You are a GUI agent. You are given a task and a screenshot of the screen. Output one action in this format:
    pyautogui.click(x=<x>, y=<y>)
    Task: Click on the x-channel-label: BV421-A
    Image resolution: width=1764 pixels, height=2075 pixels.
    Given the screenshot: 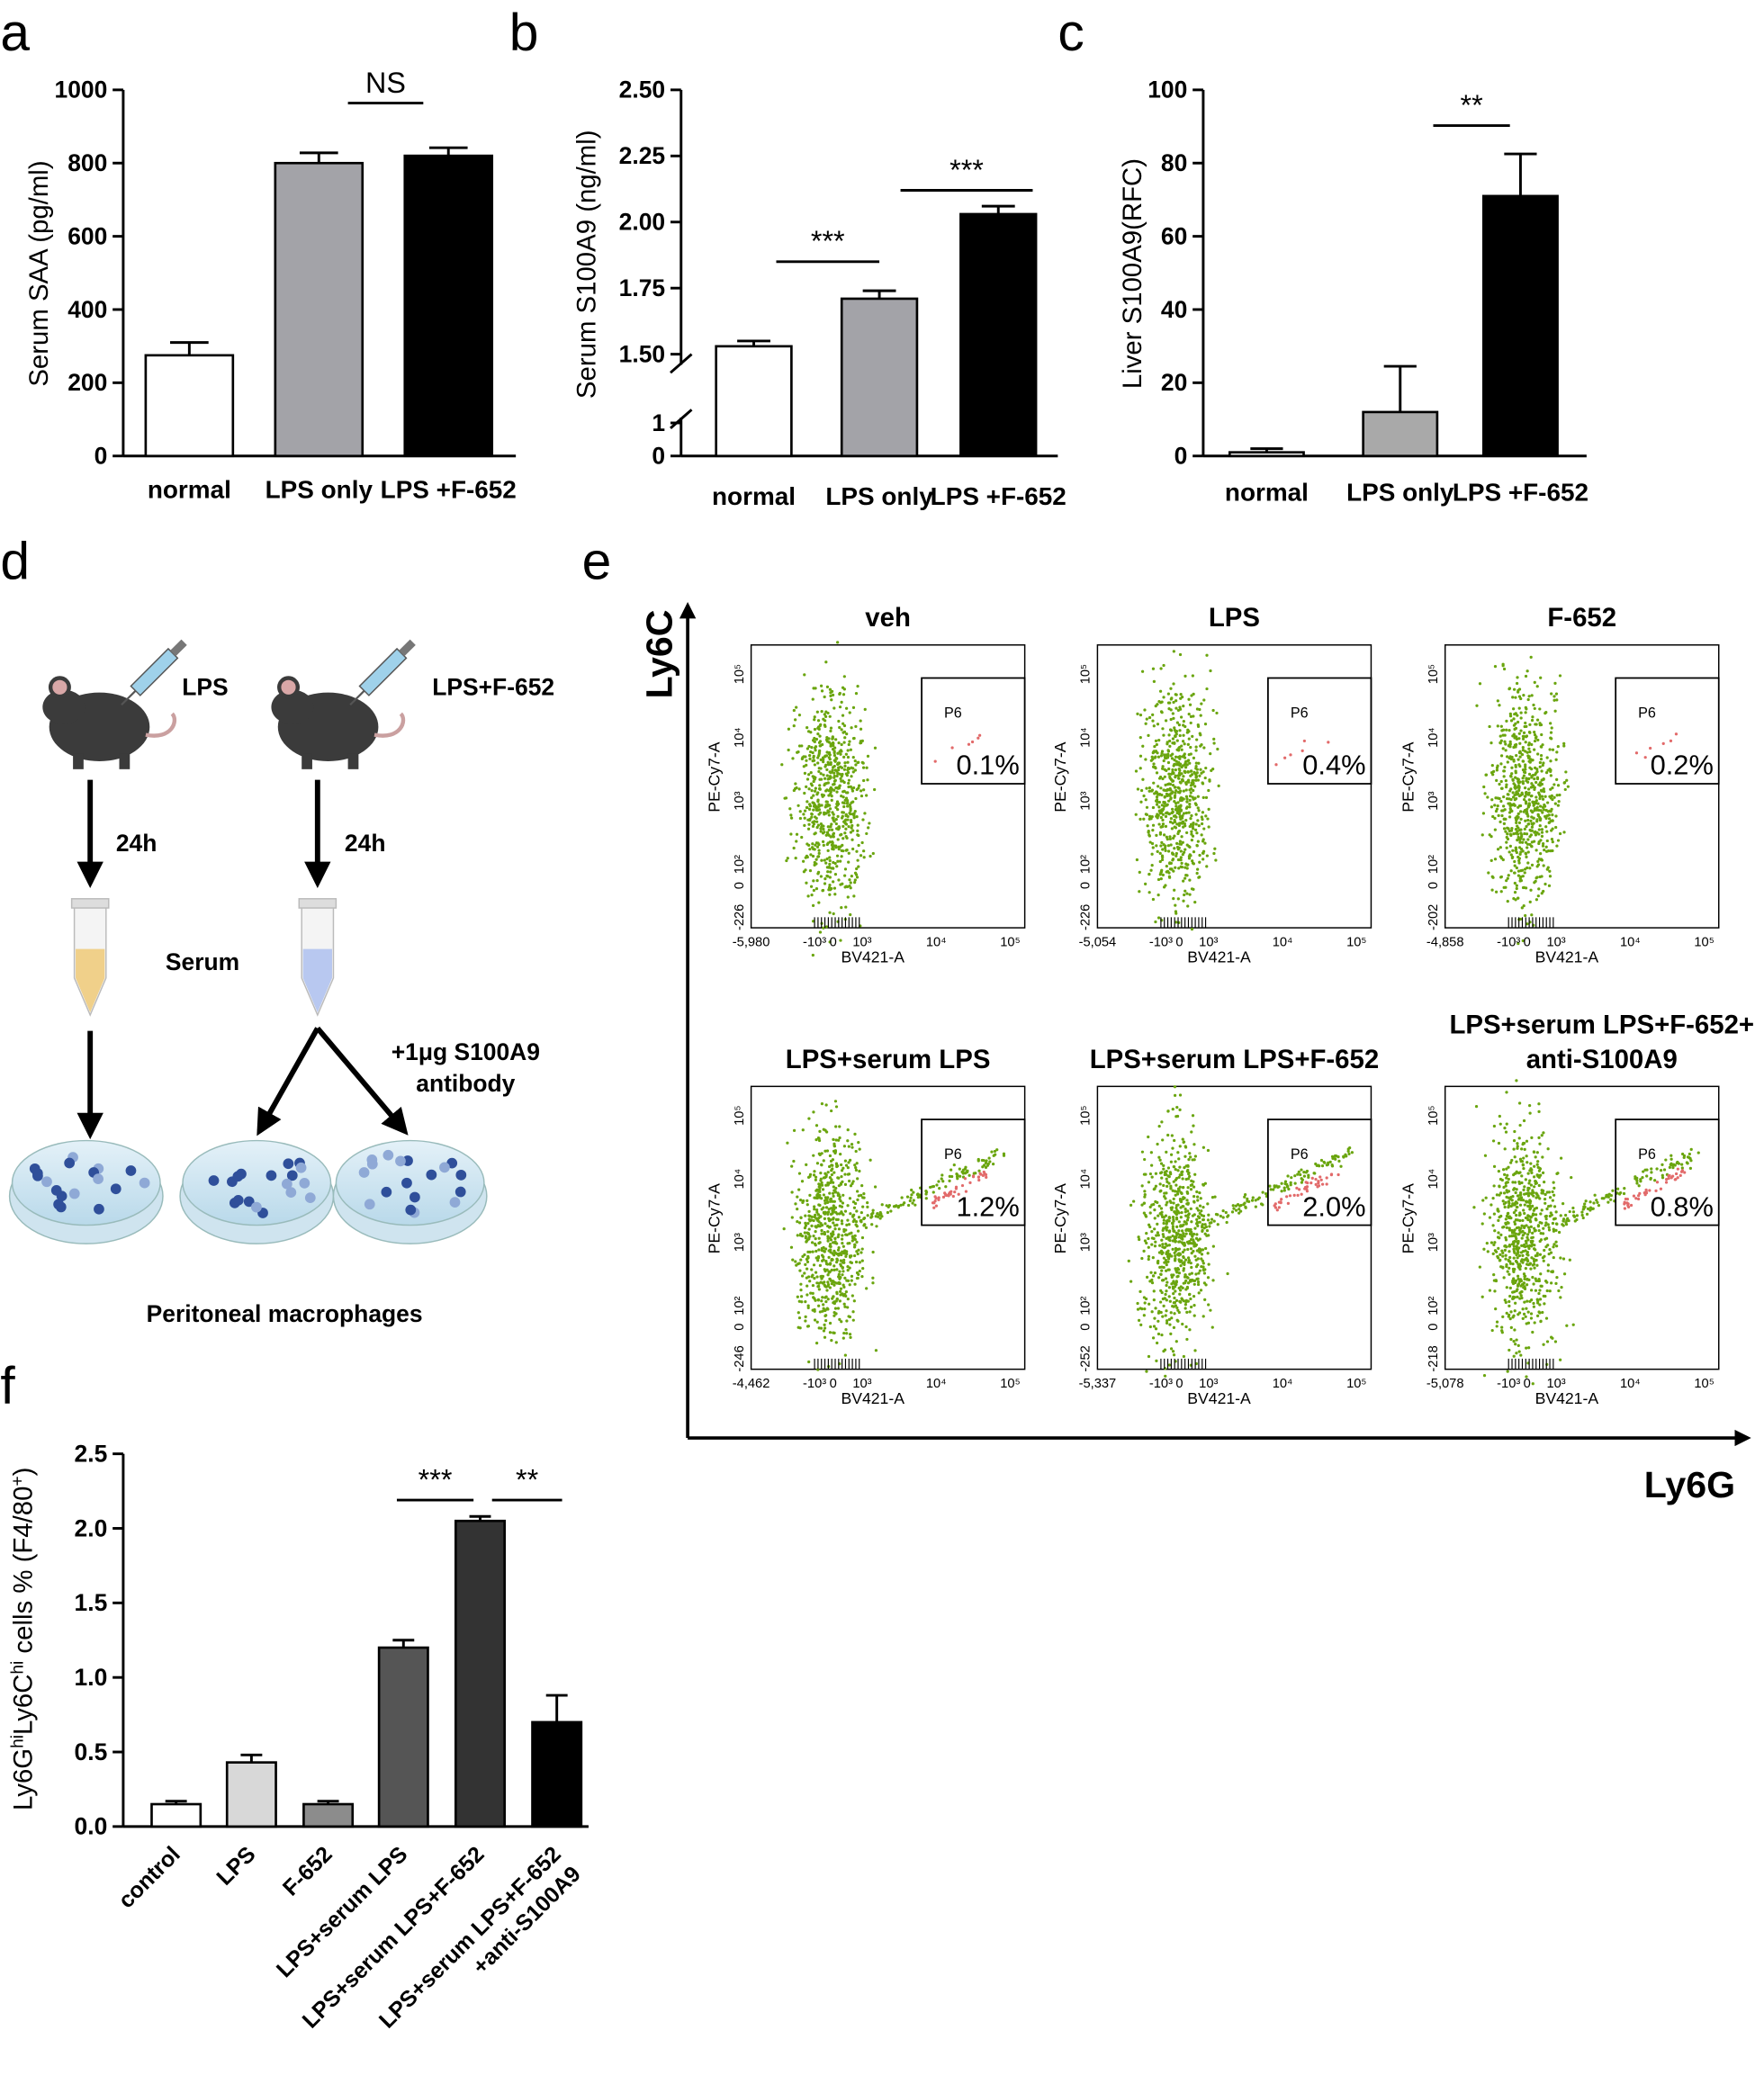 What is the action you would take?
    pyautogui.click(x=1219, y=957)
    